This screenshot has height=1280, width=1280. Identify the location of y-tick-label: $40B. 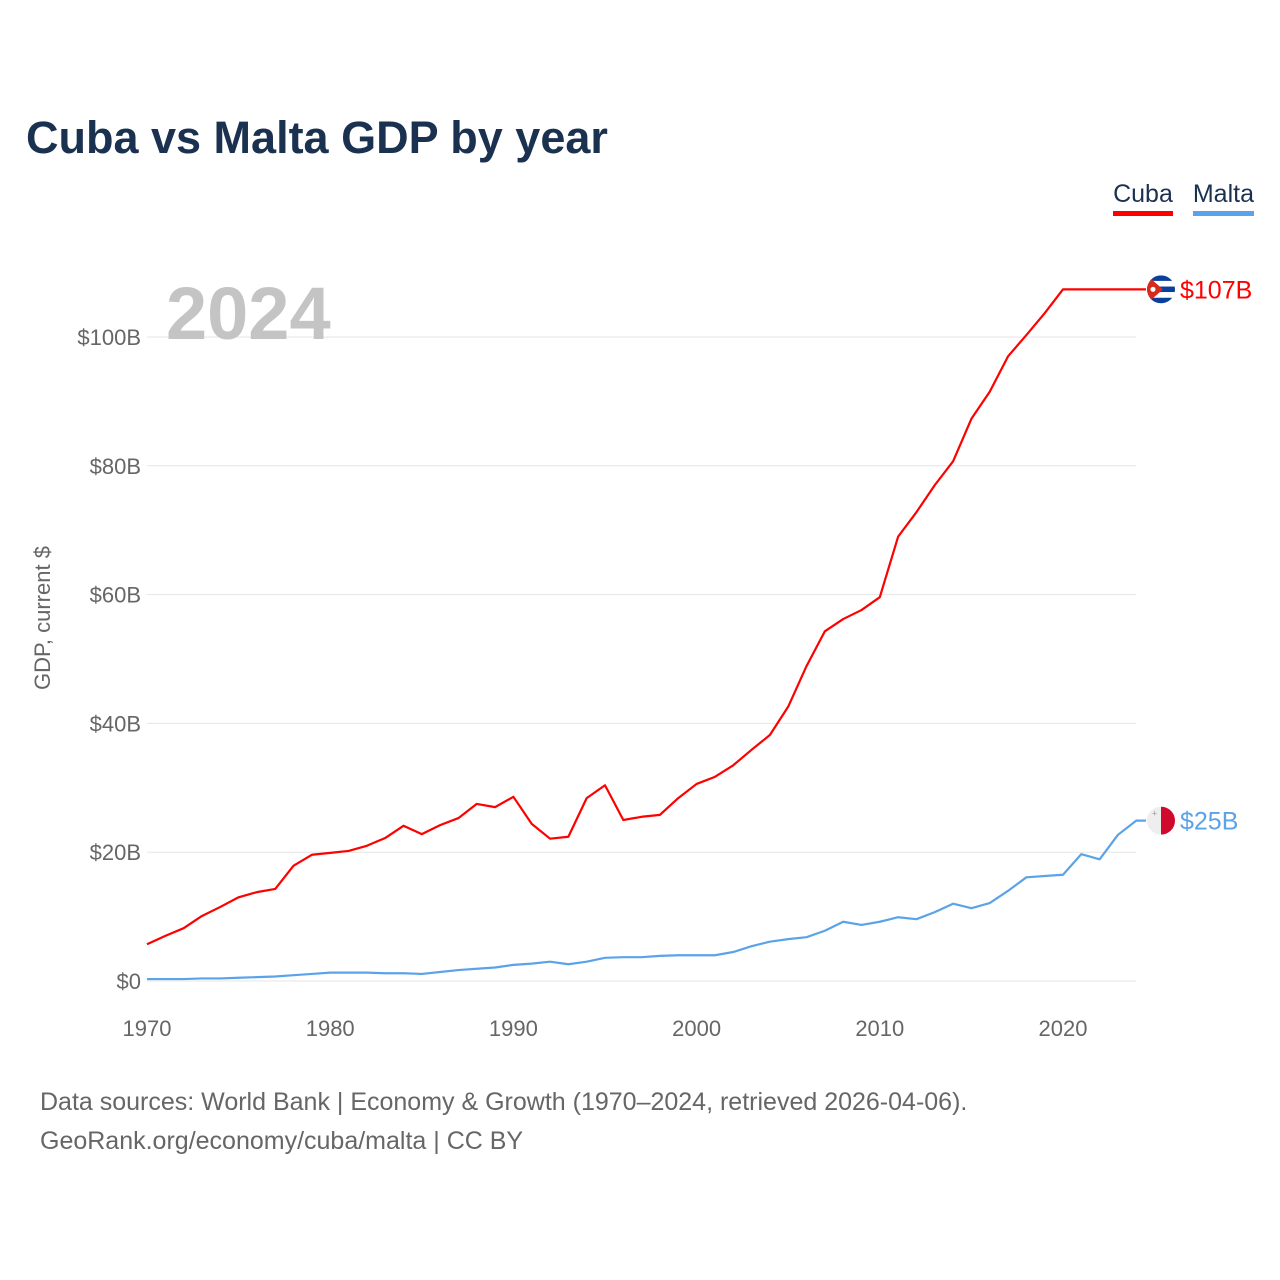
(115, 723).